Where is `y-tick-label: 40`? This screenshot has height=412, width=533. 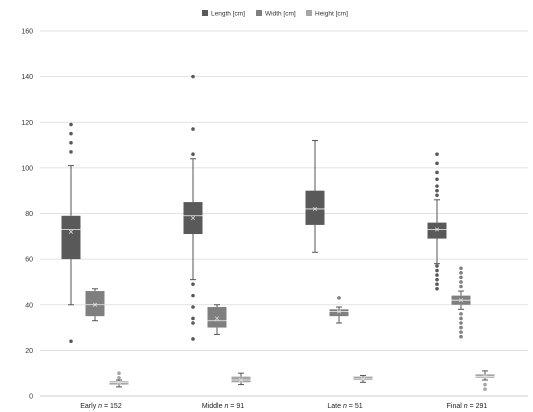 y-tick-label: 40 is located at coordinates (29, 305).